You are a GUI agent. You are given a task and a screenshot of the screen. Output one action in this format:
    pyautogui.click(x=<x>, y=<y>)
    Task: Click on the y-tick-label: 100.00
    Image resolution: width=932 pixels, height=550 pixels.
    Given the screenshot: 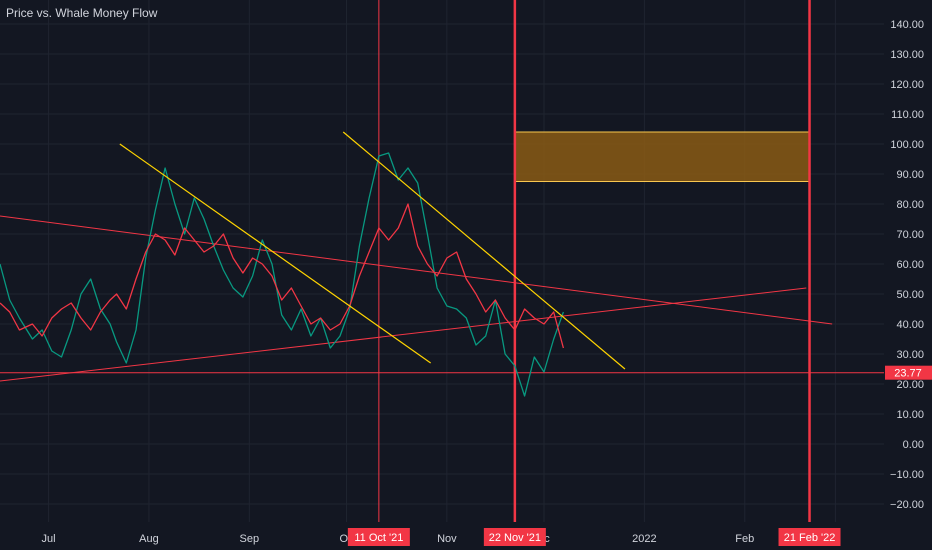 What is the action you would take?
    pyautogui.click(x=907, y=145)
    